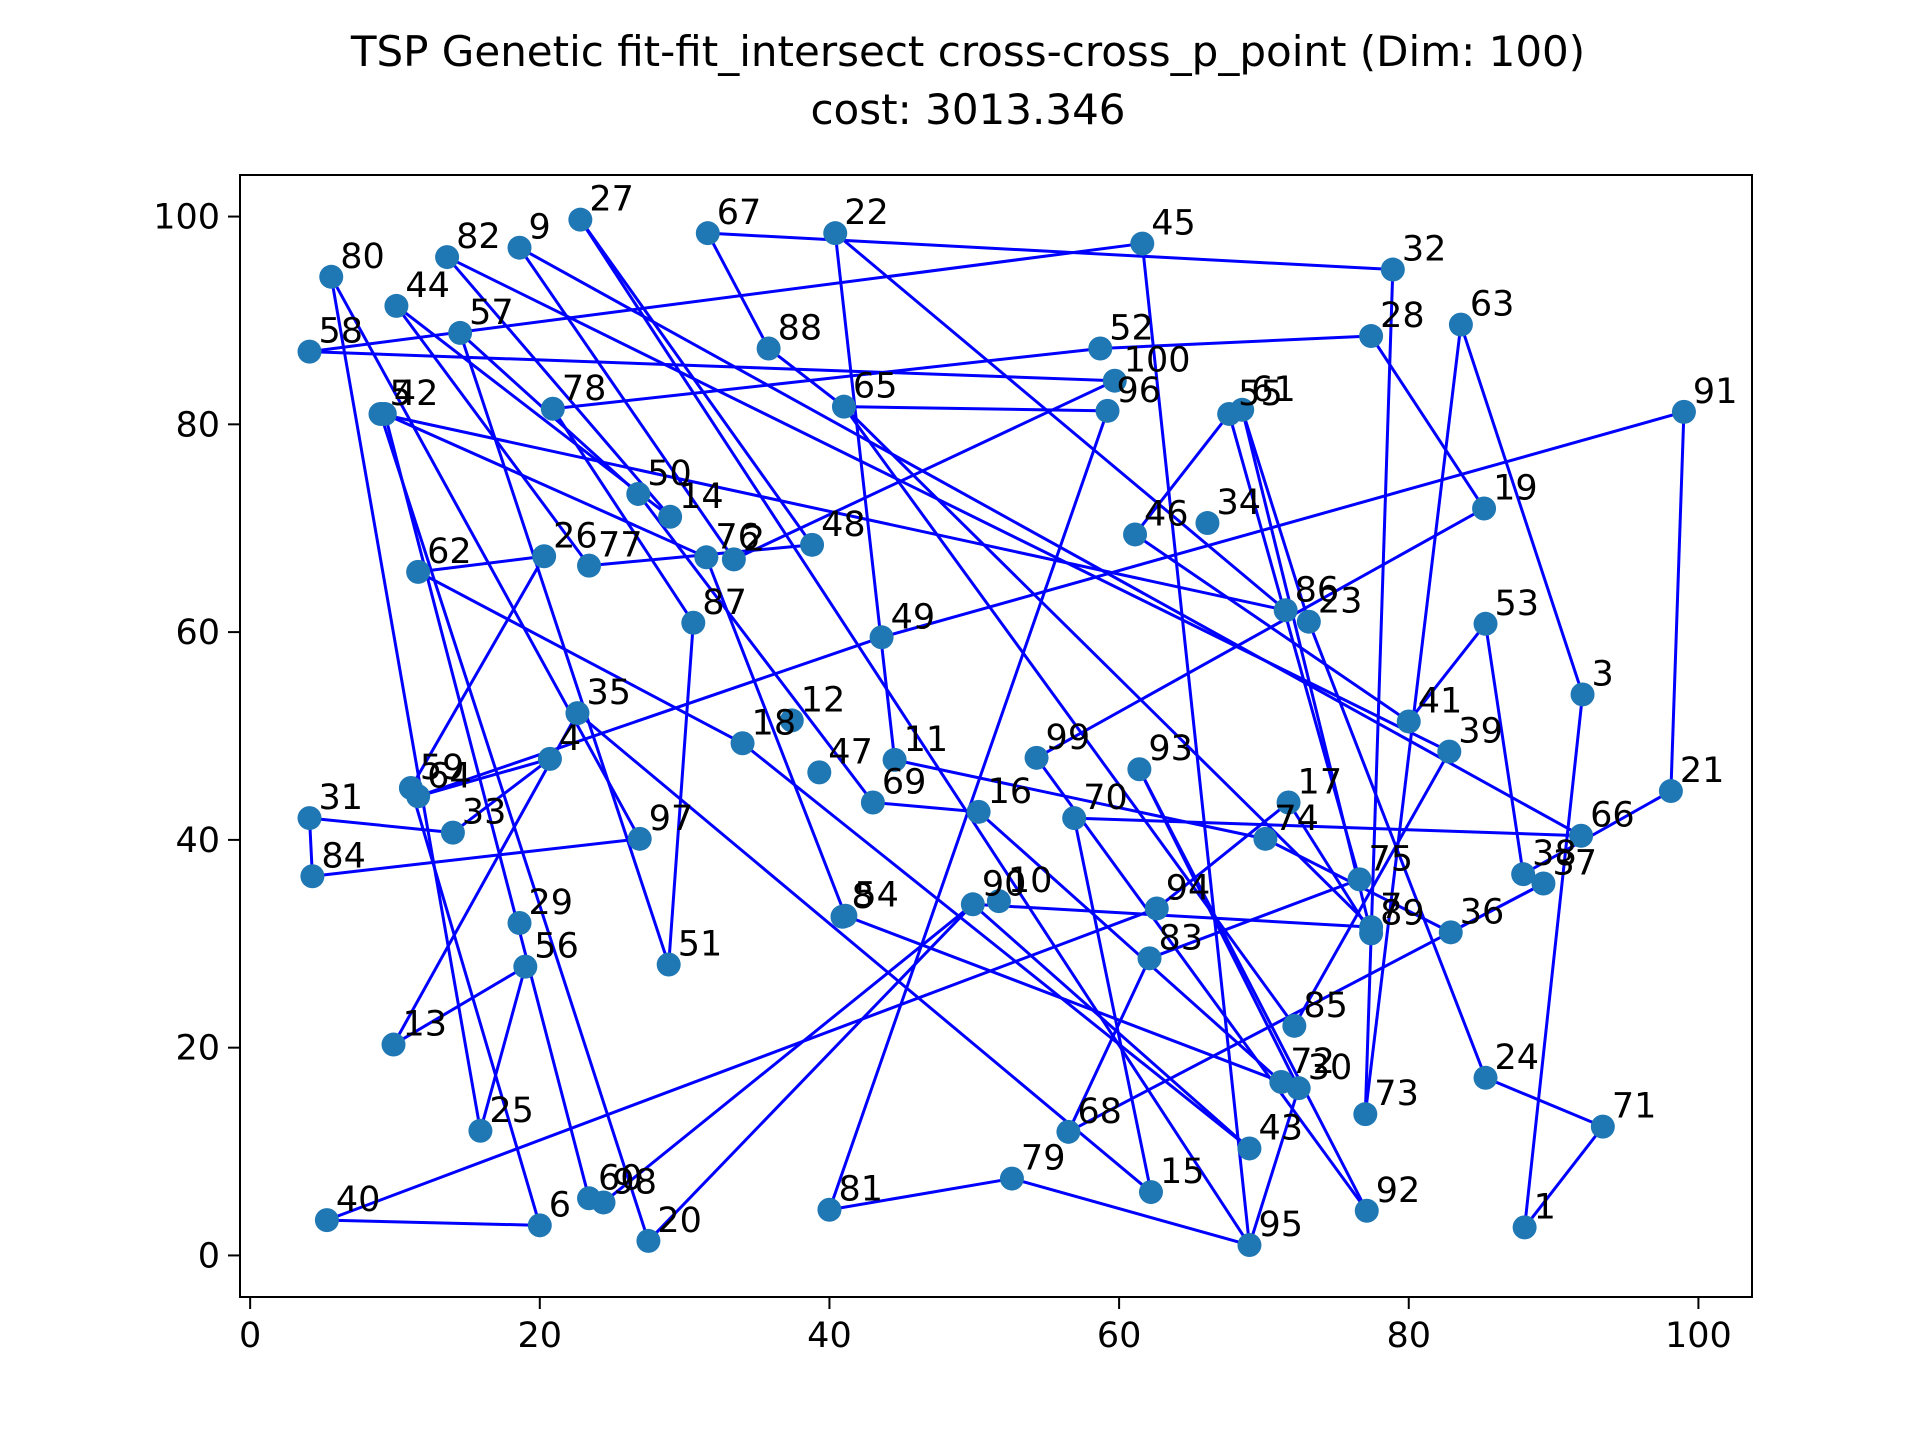  I want to click on city-label-63: 63, so click(1492, 305).